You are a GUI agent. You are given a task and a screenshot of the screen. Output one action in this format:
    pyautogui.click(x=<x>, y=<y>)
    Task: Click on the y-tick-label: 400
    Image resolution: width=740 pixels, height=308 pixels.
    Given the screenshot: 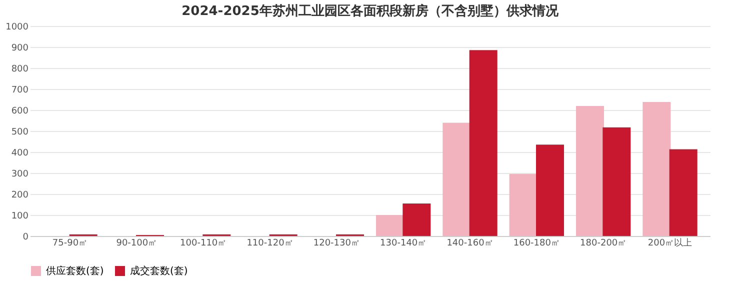 What is the action you would take?
    pyautogui.click(x=20, y=153)
    